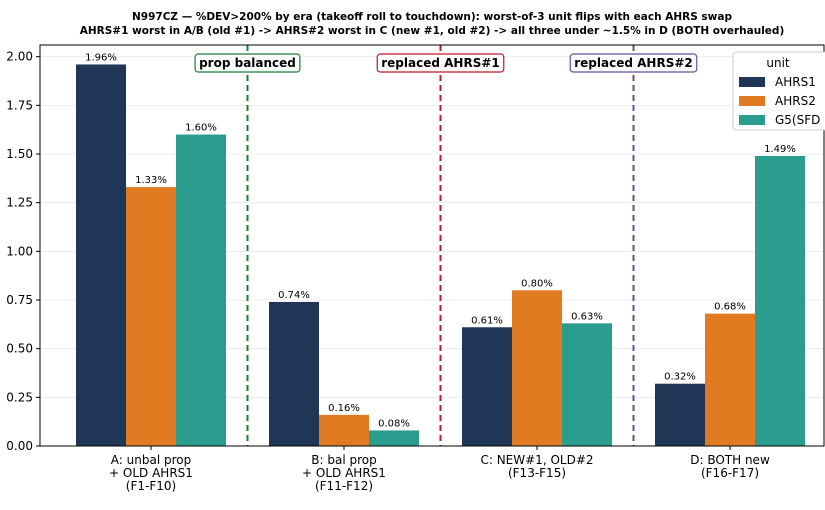 The height and width of the screenshot is (510, 825). What do you see at coordinates (101, 57) in the screenshot?
I see `value-label: 1.96%` at bounding box center [101, 57].